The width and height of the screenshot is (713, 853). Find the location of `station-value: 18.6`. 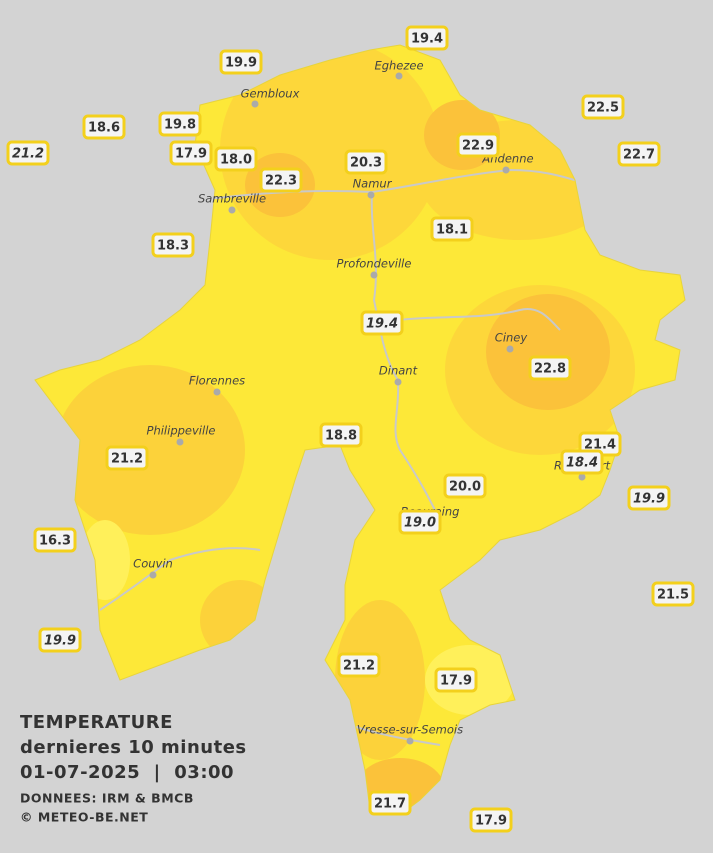

station-value: 18.6 is located at coordinates (104, 128).